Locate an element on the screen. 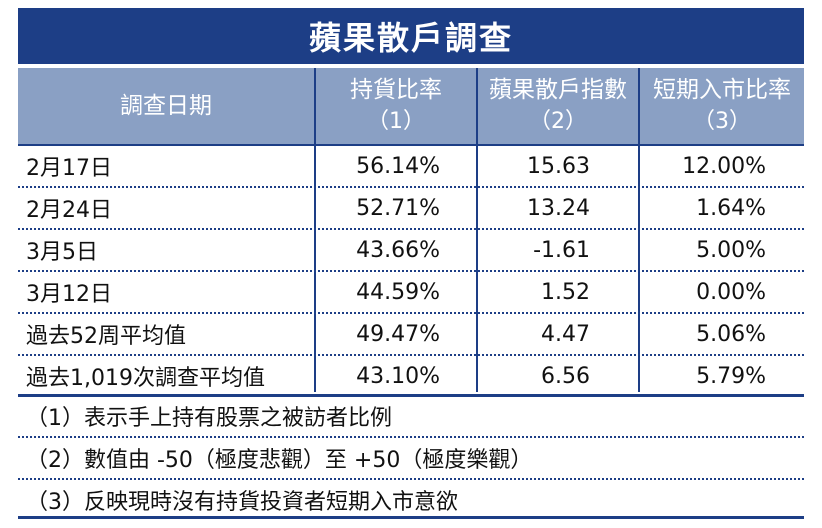 The height and width of the screenshot is (528, 822). row-holding: 43.10% is located at coordinates (398, 376).